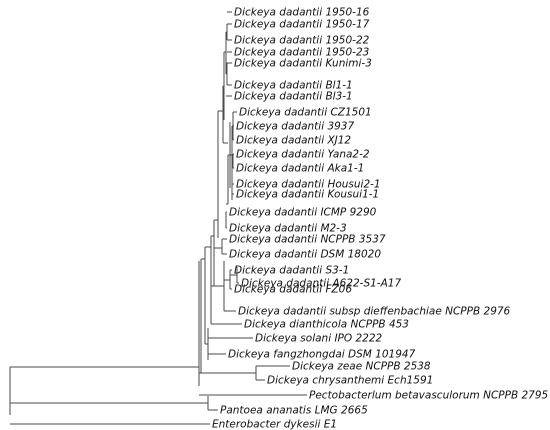 The width and height of the screenshot is (550, 430). I want to click on taxon-label: Dickeya dadantii Kunimi-3, so click(303, 64).